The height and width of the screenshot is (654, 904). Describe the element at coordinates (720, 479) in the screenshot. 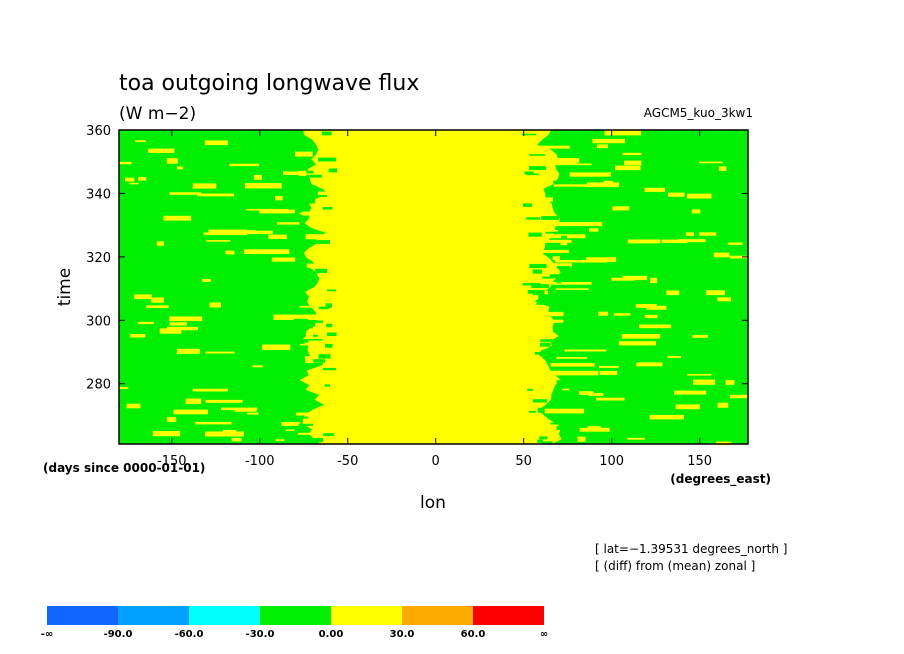

I see `x-axis-units: (degrees_east)` at that location.